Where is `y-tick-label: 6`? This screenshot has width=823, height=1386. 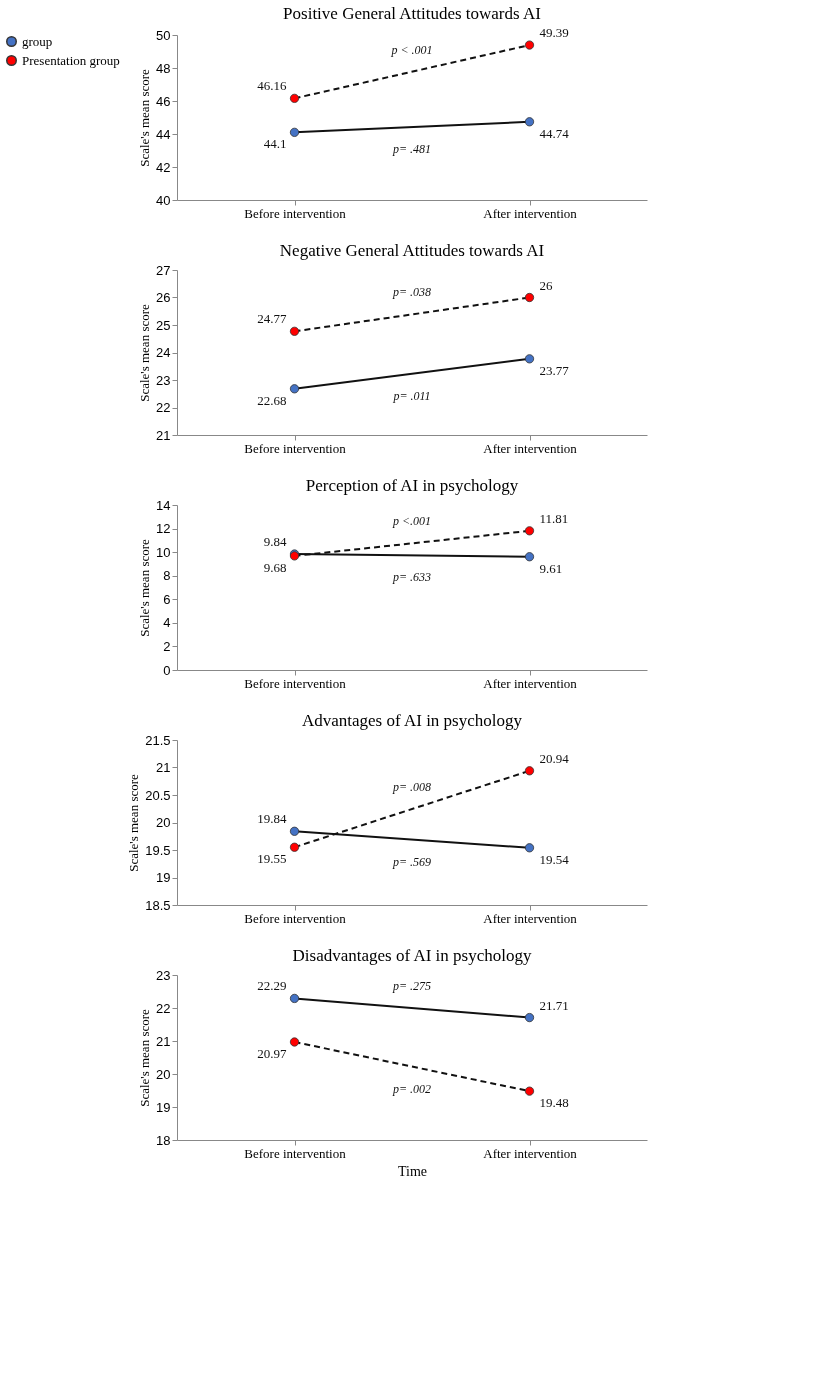 y-tick-label: 6 is located at coordinates (167, 599).